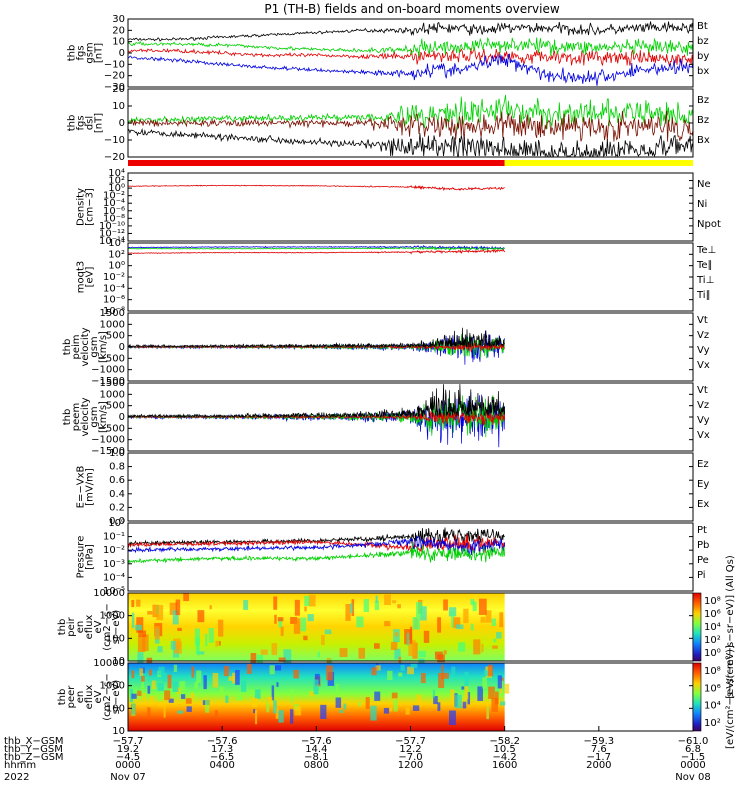  What do you see at coordinates (598, 765) in the screenshot?
I see `x-tick-label: 2000` at bounding box center [598, 765].